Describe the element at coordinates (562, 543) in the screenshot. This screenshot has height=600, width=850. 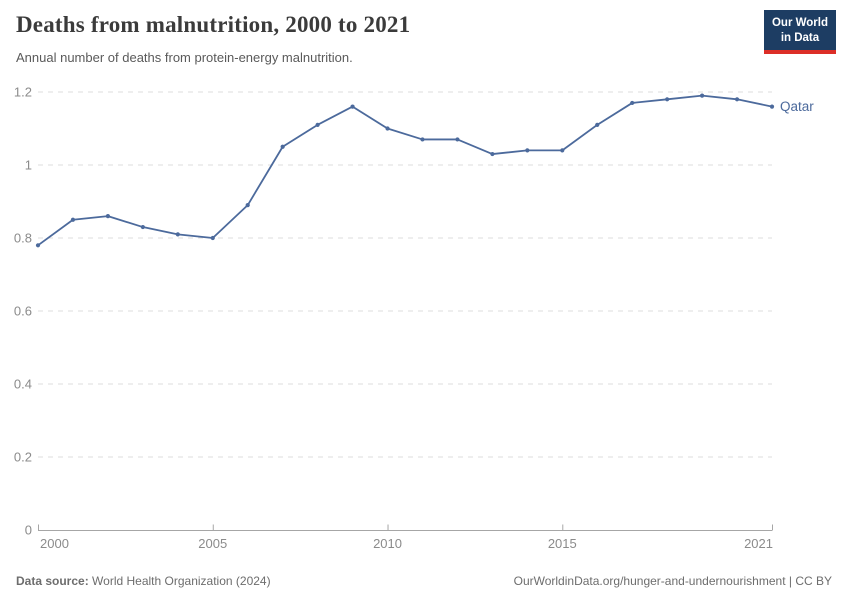
I see `x-axis-tick-label: 2015` at that location.